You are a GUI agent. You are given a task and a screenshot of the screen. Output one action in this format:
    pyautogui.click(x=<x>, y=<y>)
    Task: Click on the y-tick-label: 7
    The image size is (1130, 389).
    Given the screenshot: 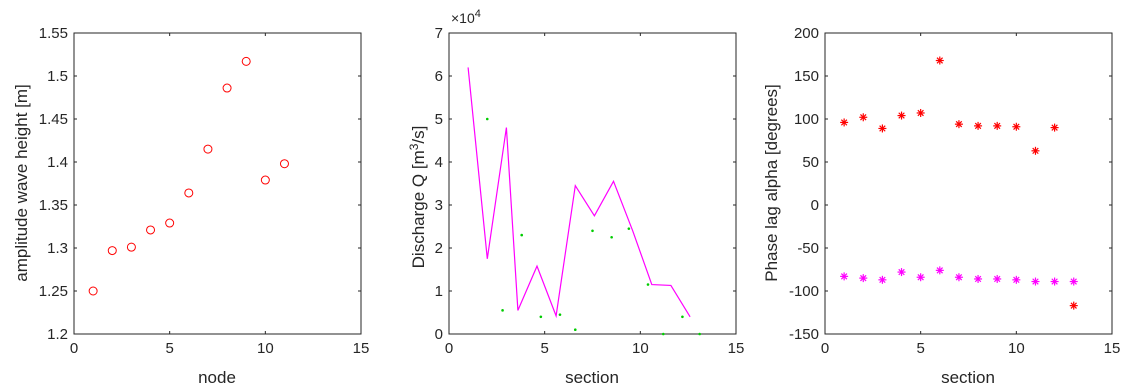 What is the action you would take?
    pyautogui.click(x=439, y=33)
    